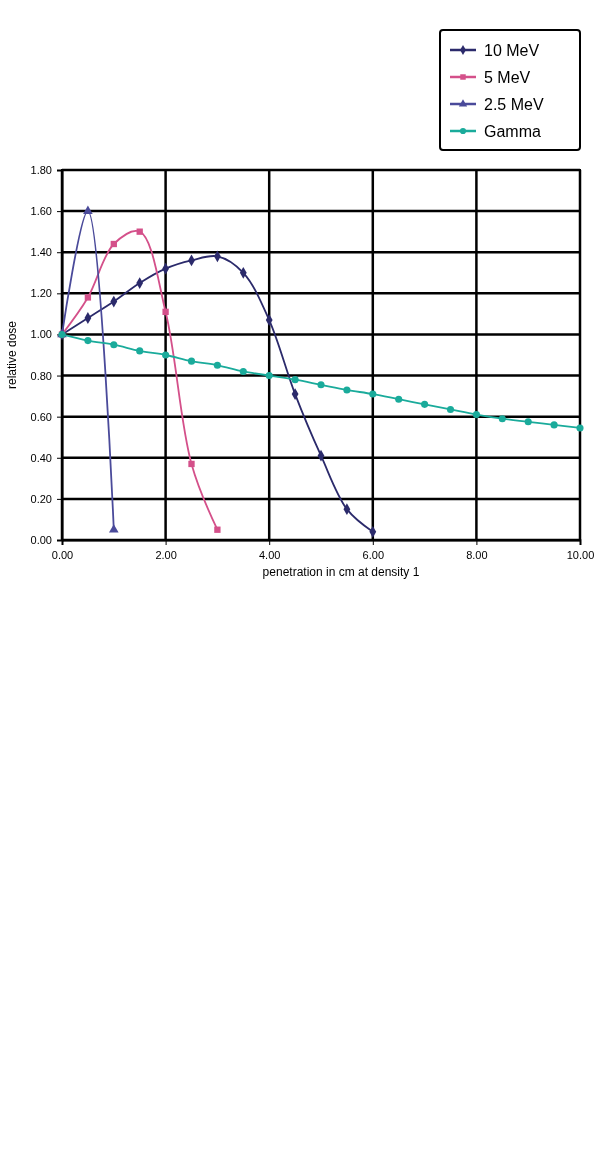  I want to click on y-tick-label: 1.40, so click(41, 252).